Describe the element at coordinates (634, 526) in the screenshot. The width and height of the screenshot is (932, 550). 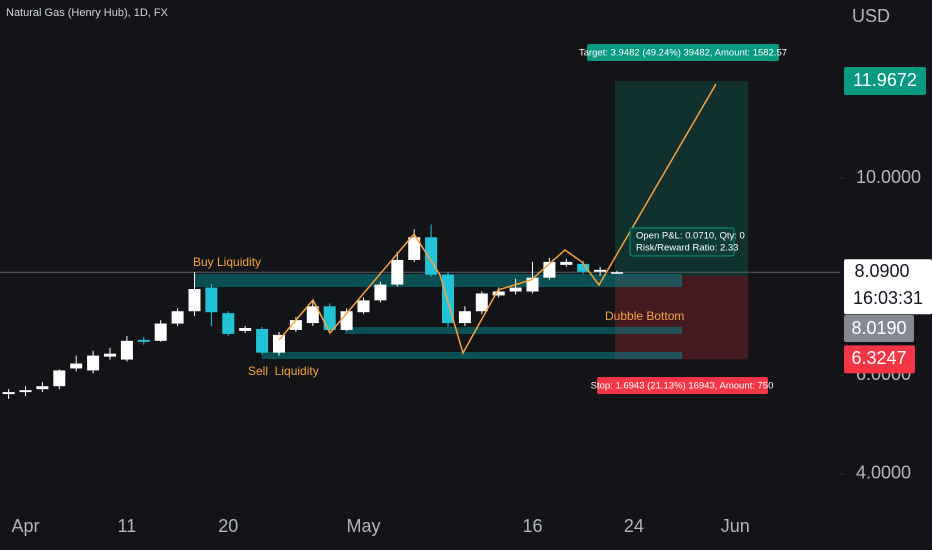
I see `x-tick-label: 24` at that location.